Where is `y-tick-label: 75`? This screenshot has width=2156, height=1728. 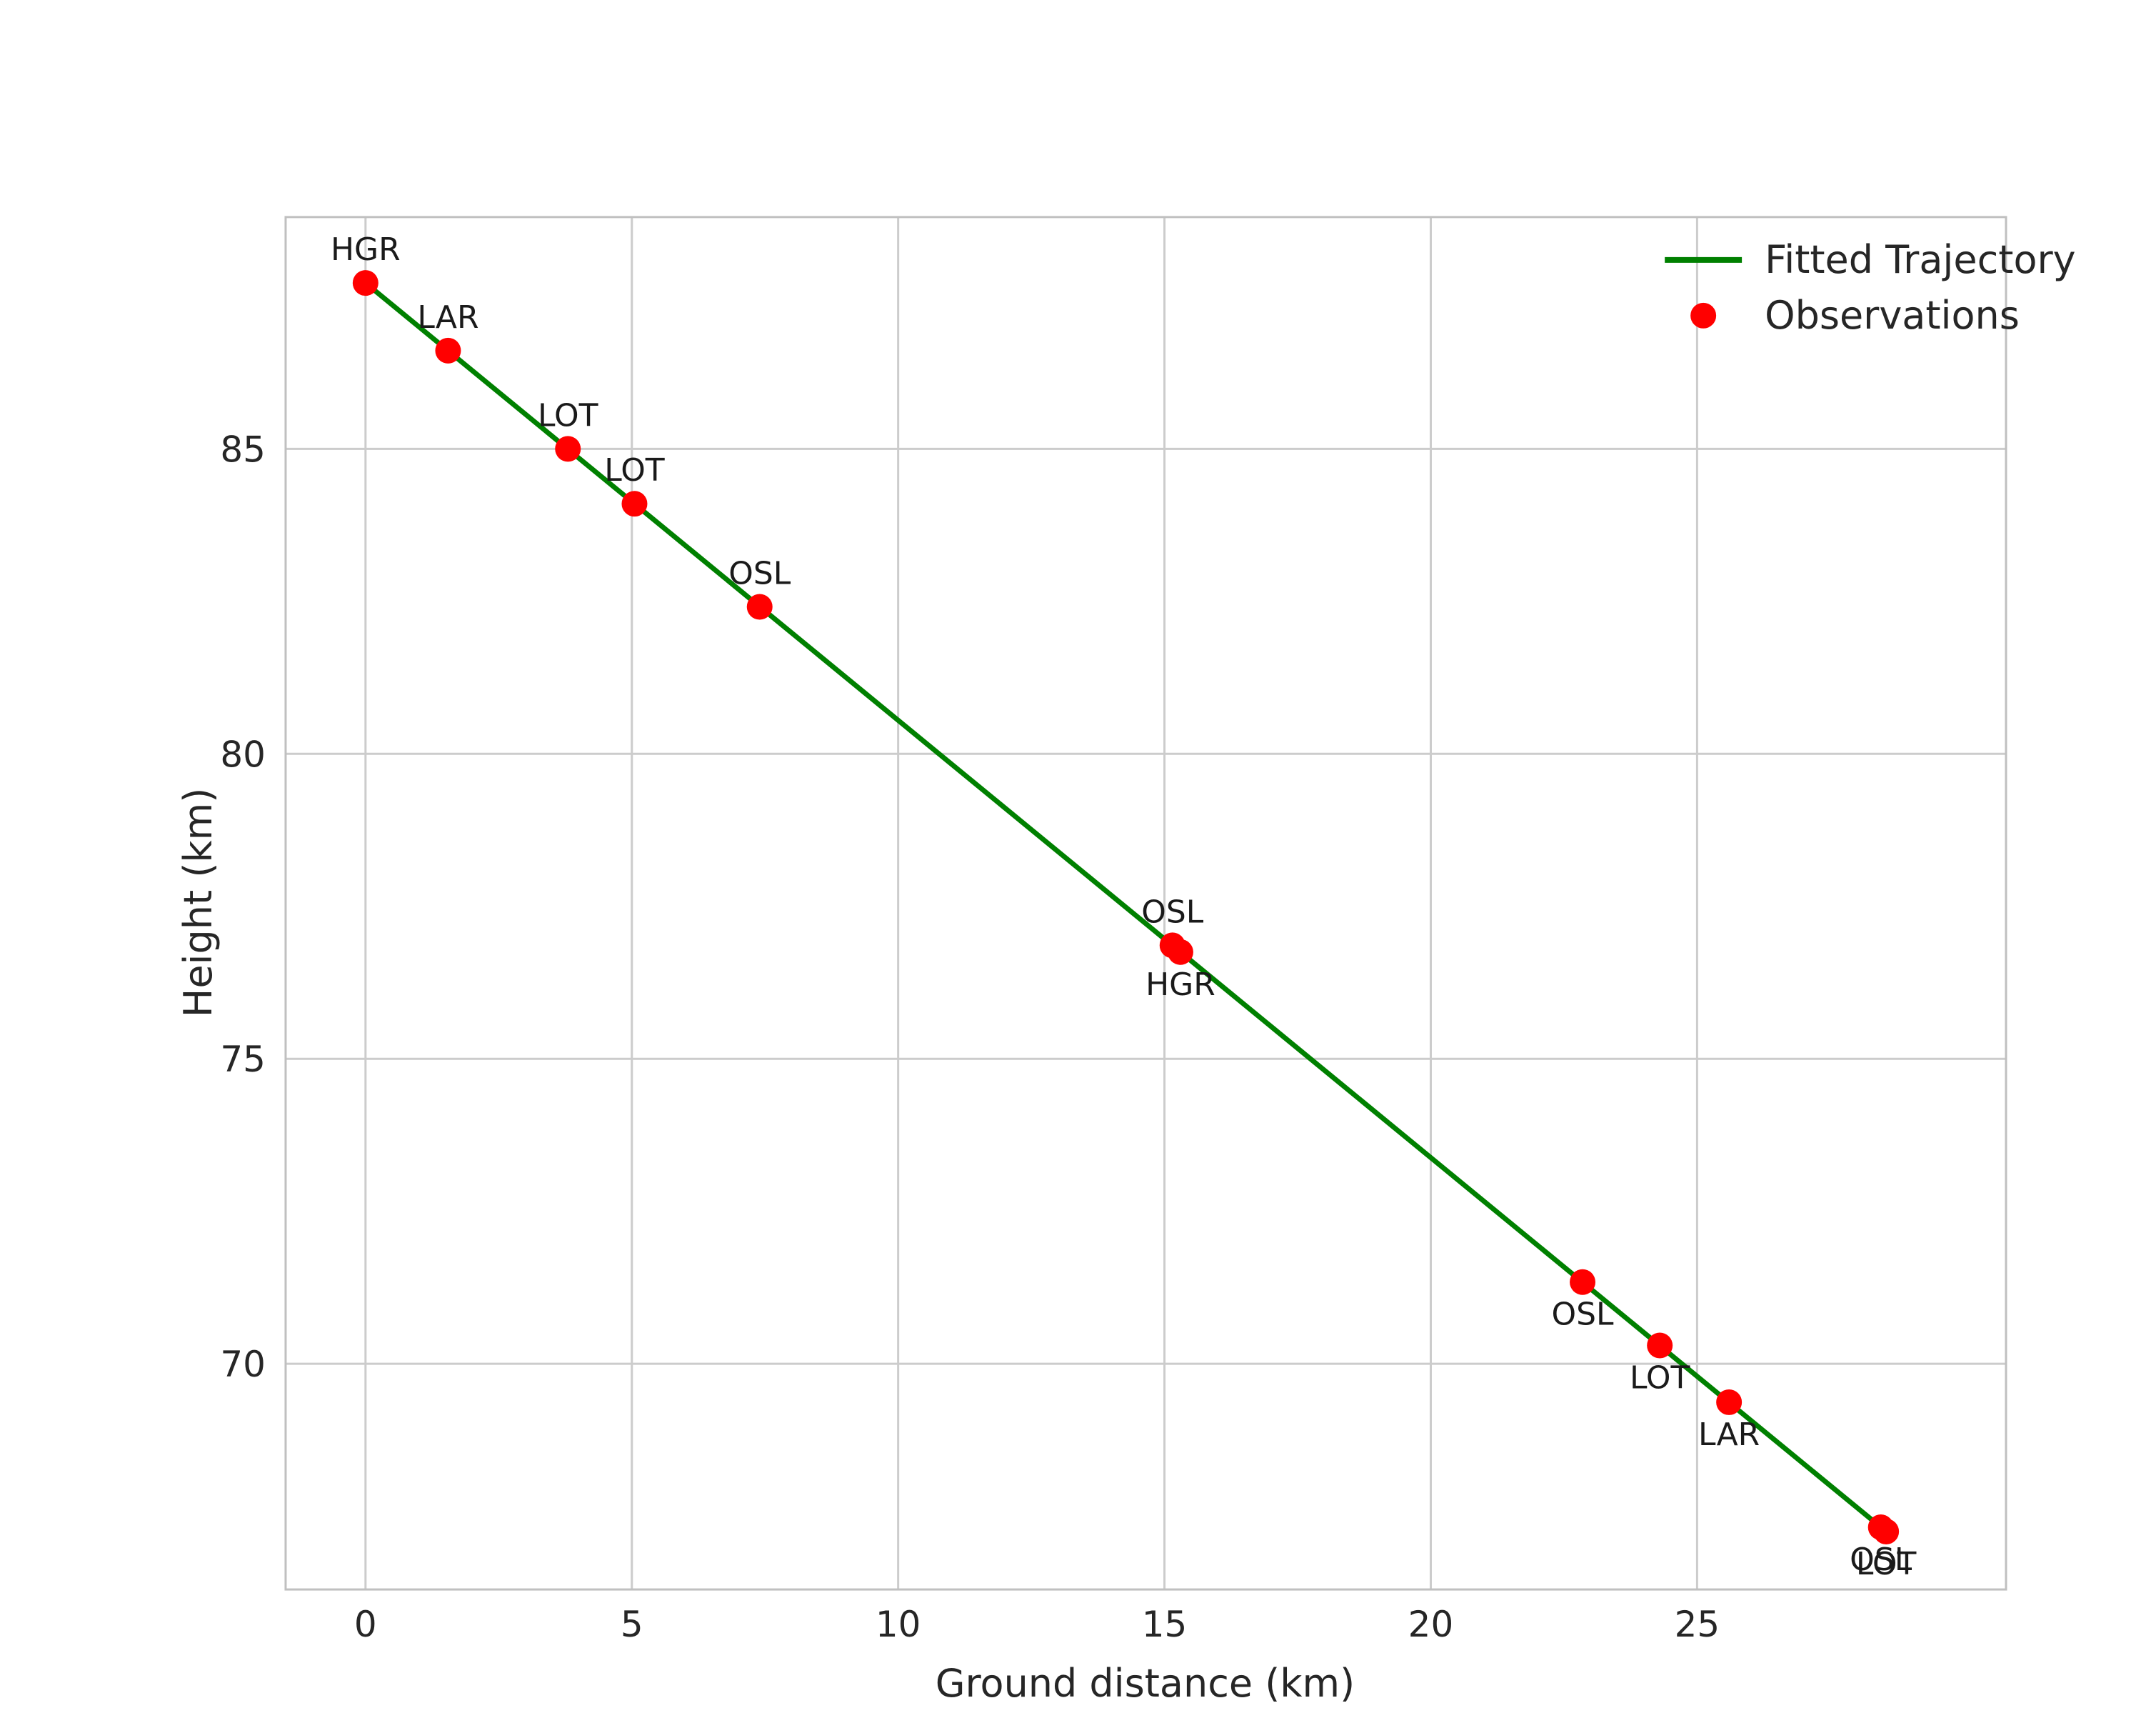
y-tick-label: 75 is located at coordinates (243, 1059).